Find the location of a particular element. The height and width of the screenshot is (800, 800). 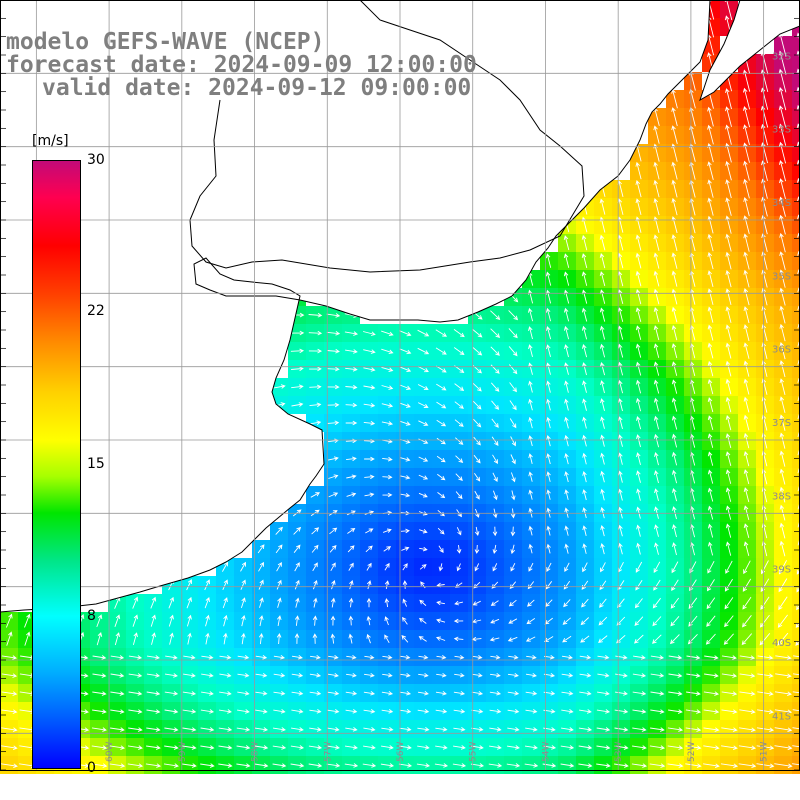

latitude-label: 33S is located at coordinates (781, 130).